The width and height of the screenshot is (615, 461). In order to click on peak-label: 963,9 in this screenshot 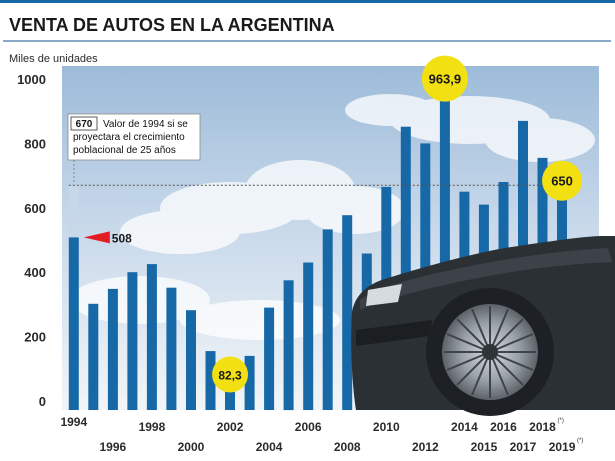, I will do `click(445, 79)`.